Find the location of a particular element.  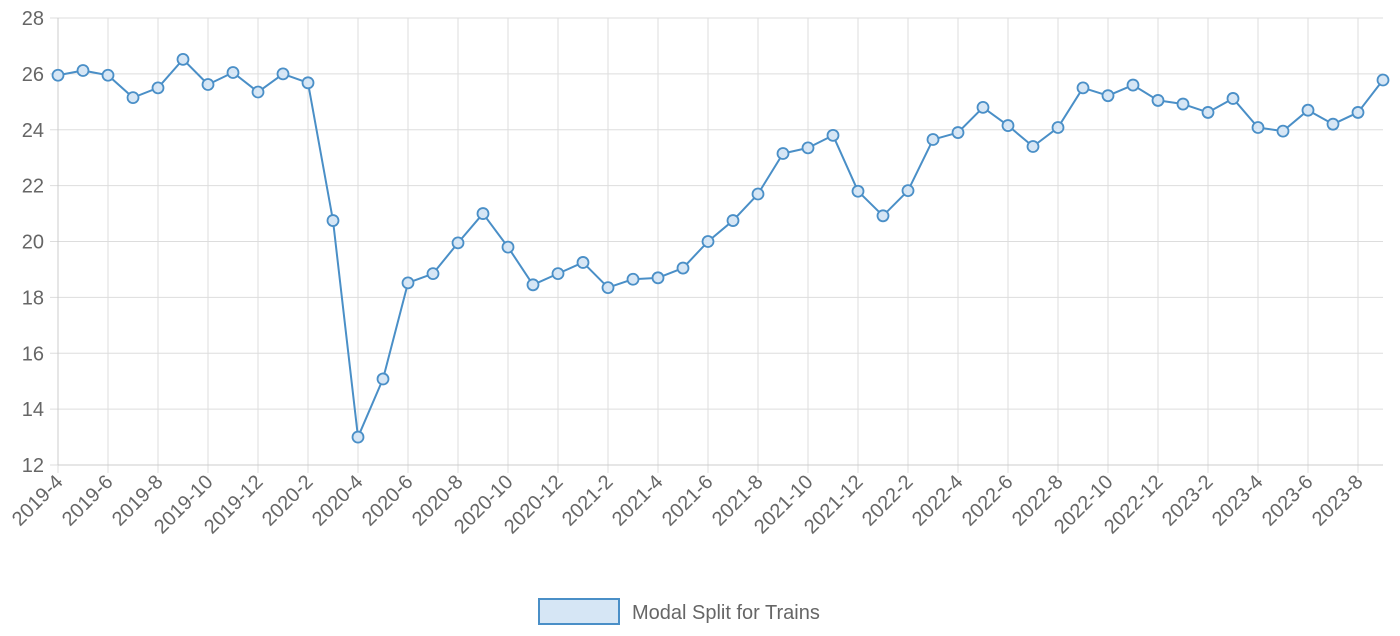

x-tick-label: 2021-4 is located at coordinates (638, 501).